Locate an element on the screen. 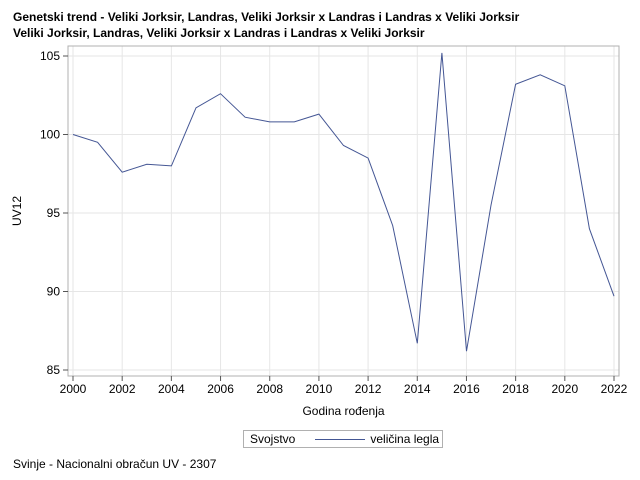  data-point-2021 is located at coordinates (589, 228).